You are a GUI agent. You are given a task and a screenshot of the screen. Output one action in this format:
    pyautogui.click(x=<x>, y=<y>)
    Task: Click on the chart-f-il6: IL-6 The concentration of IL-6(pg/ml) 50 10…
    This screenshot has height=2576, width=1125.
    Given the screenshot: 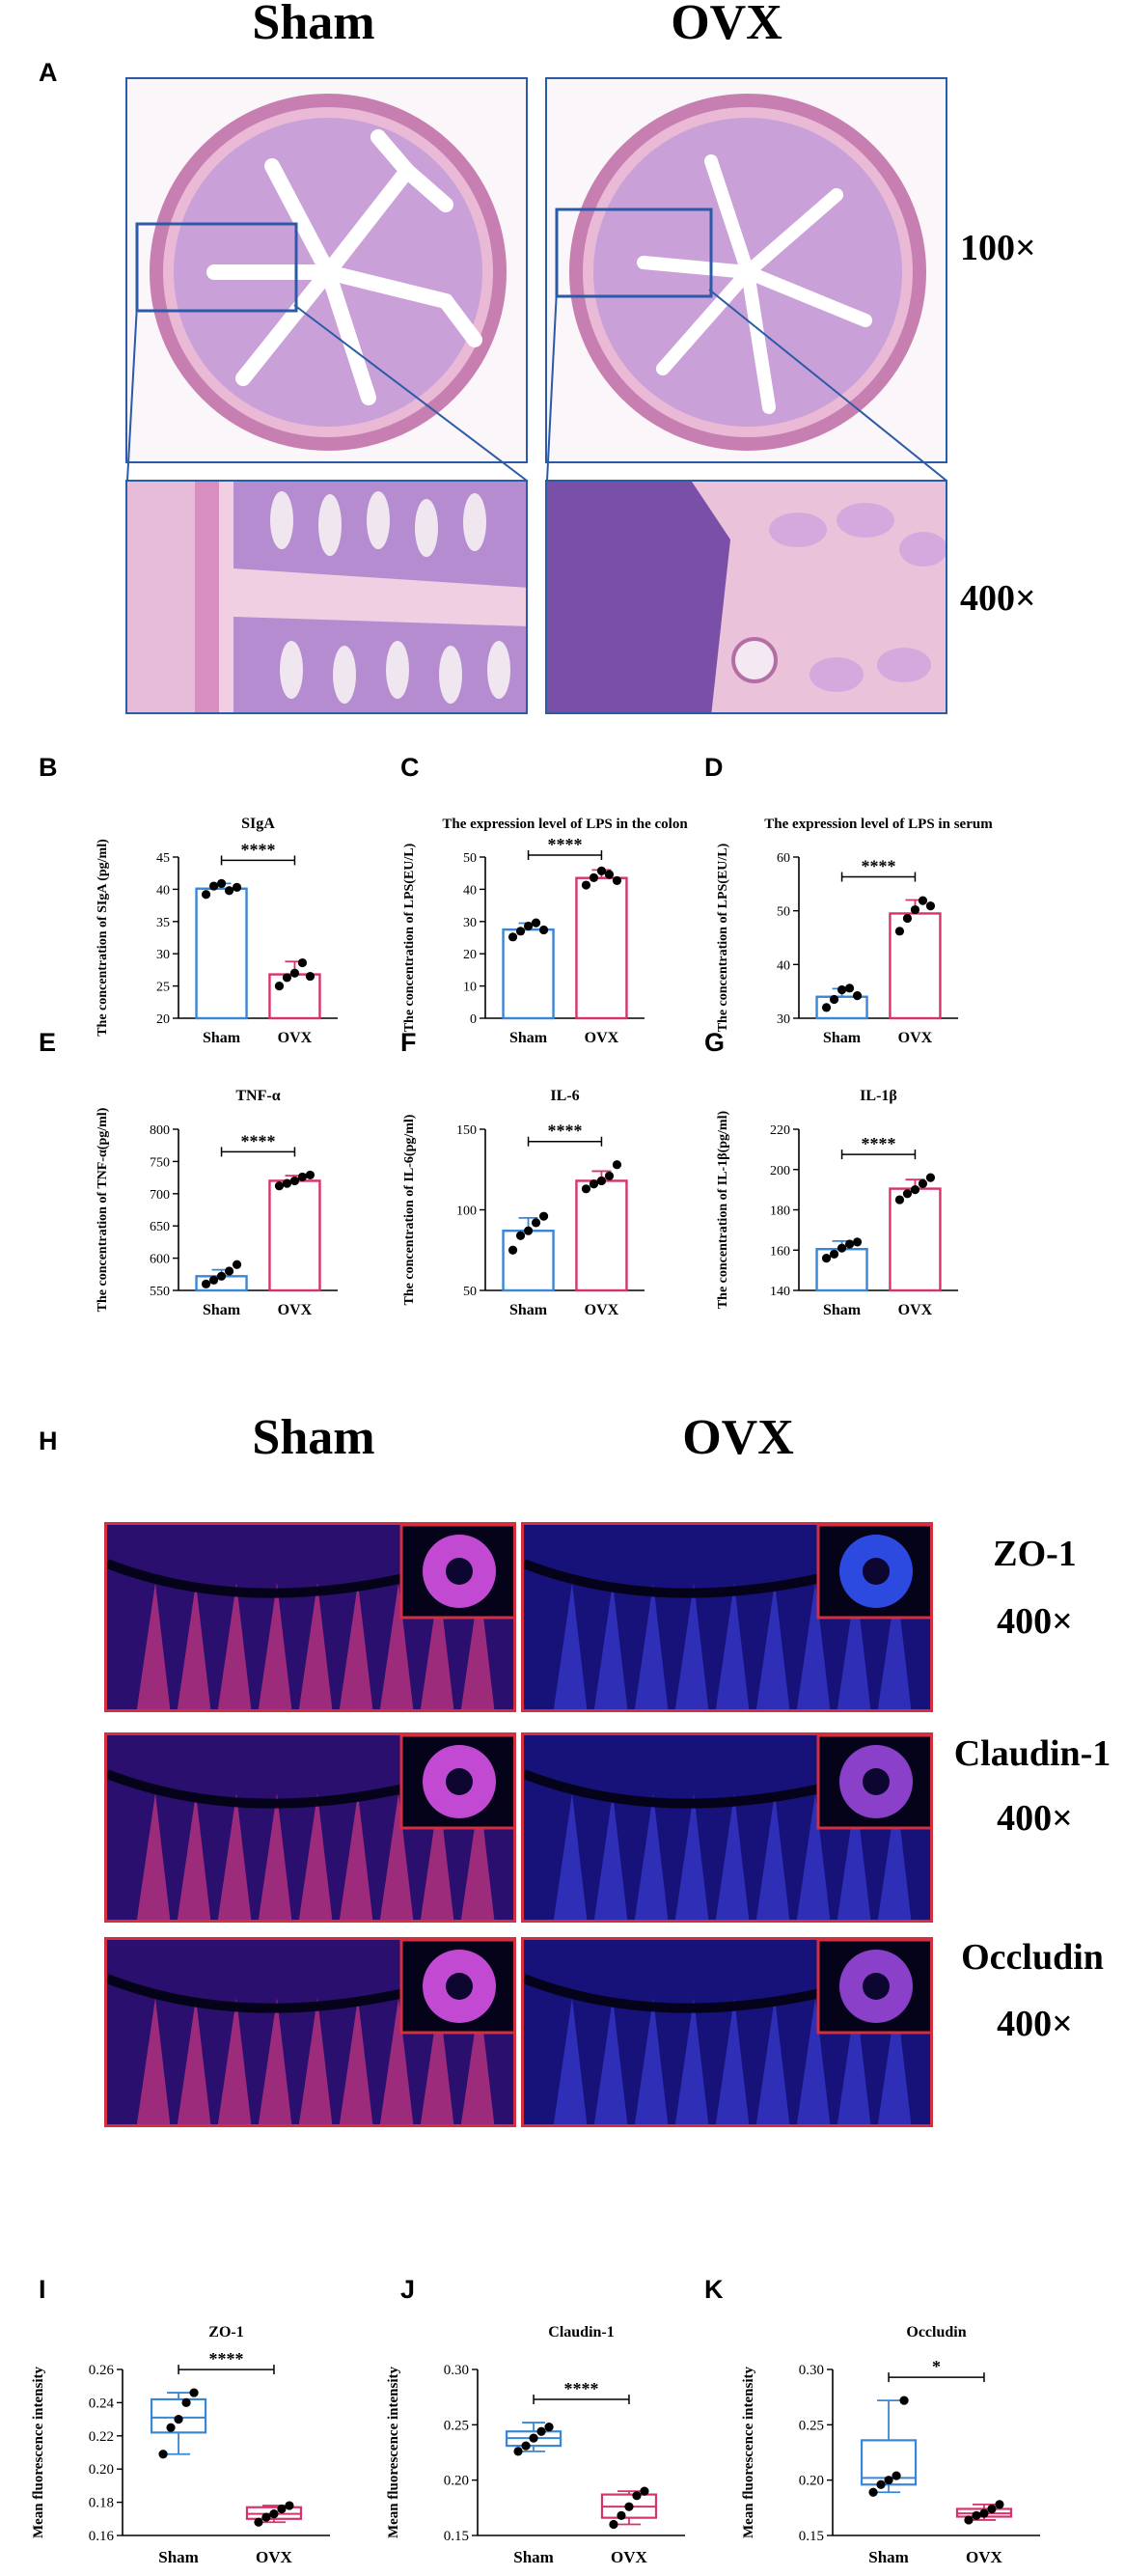 What is the action you would take?
    pyautogui.click(x=523, y=1203)
    